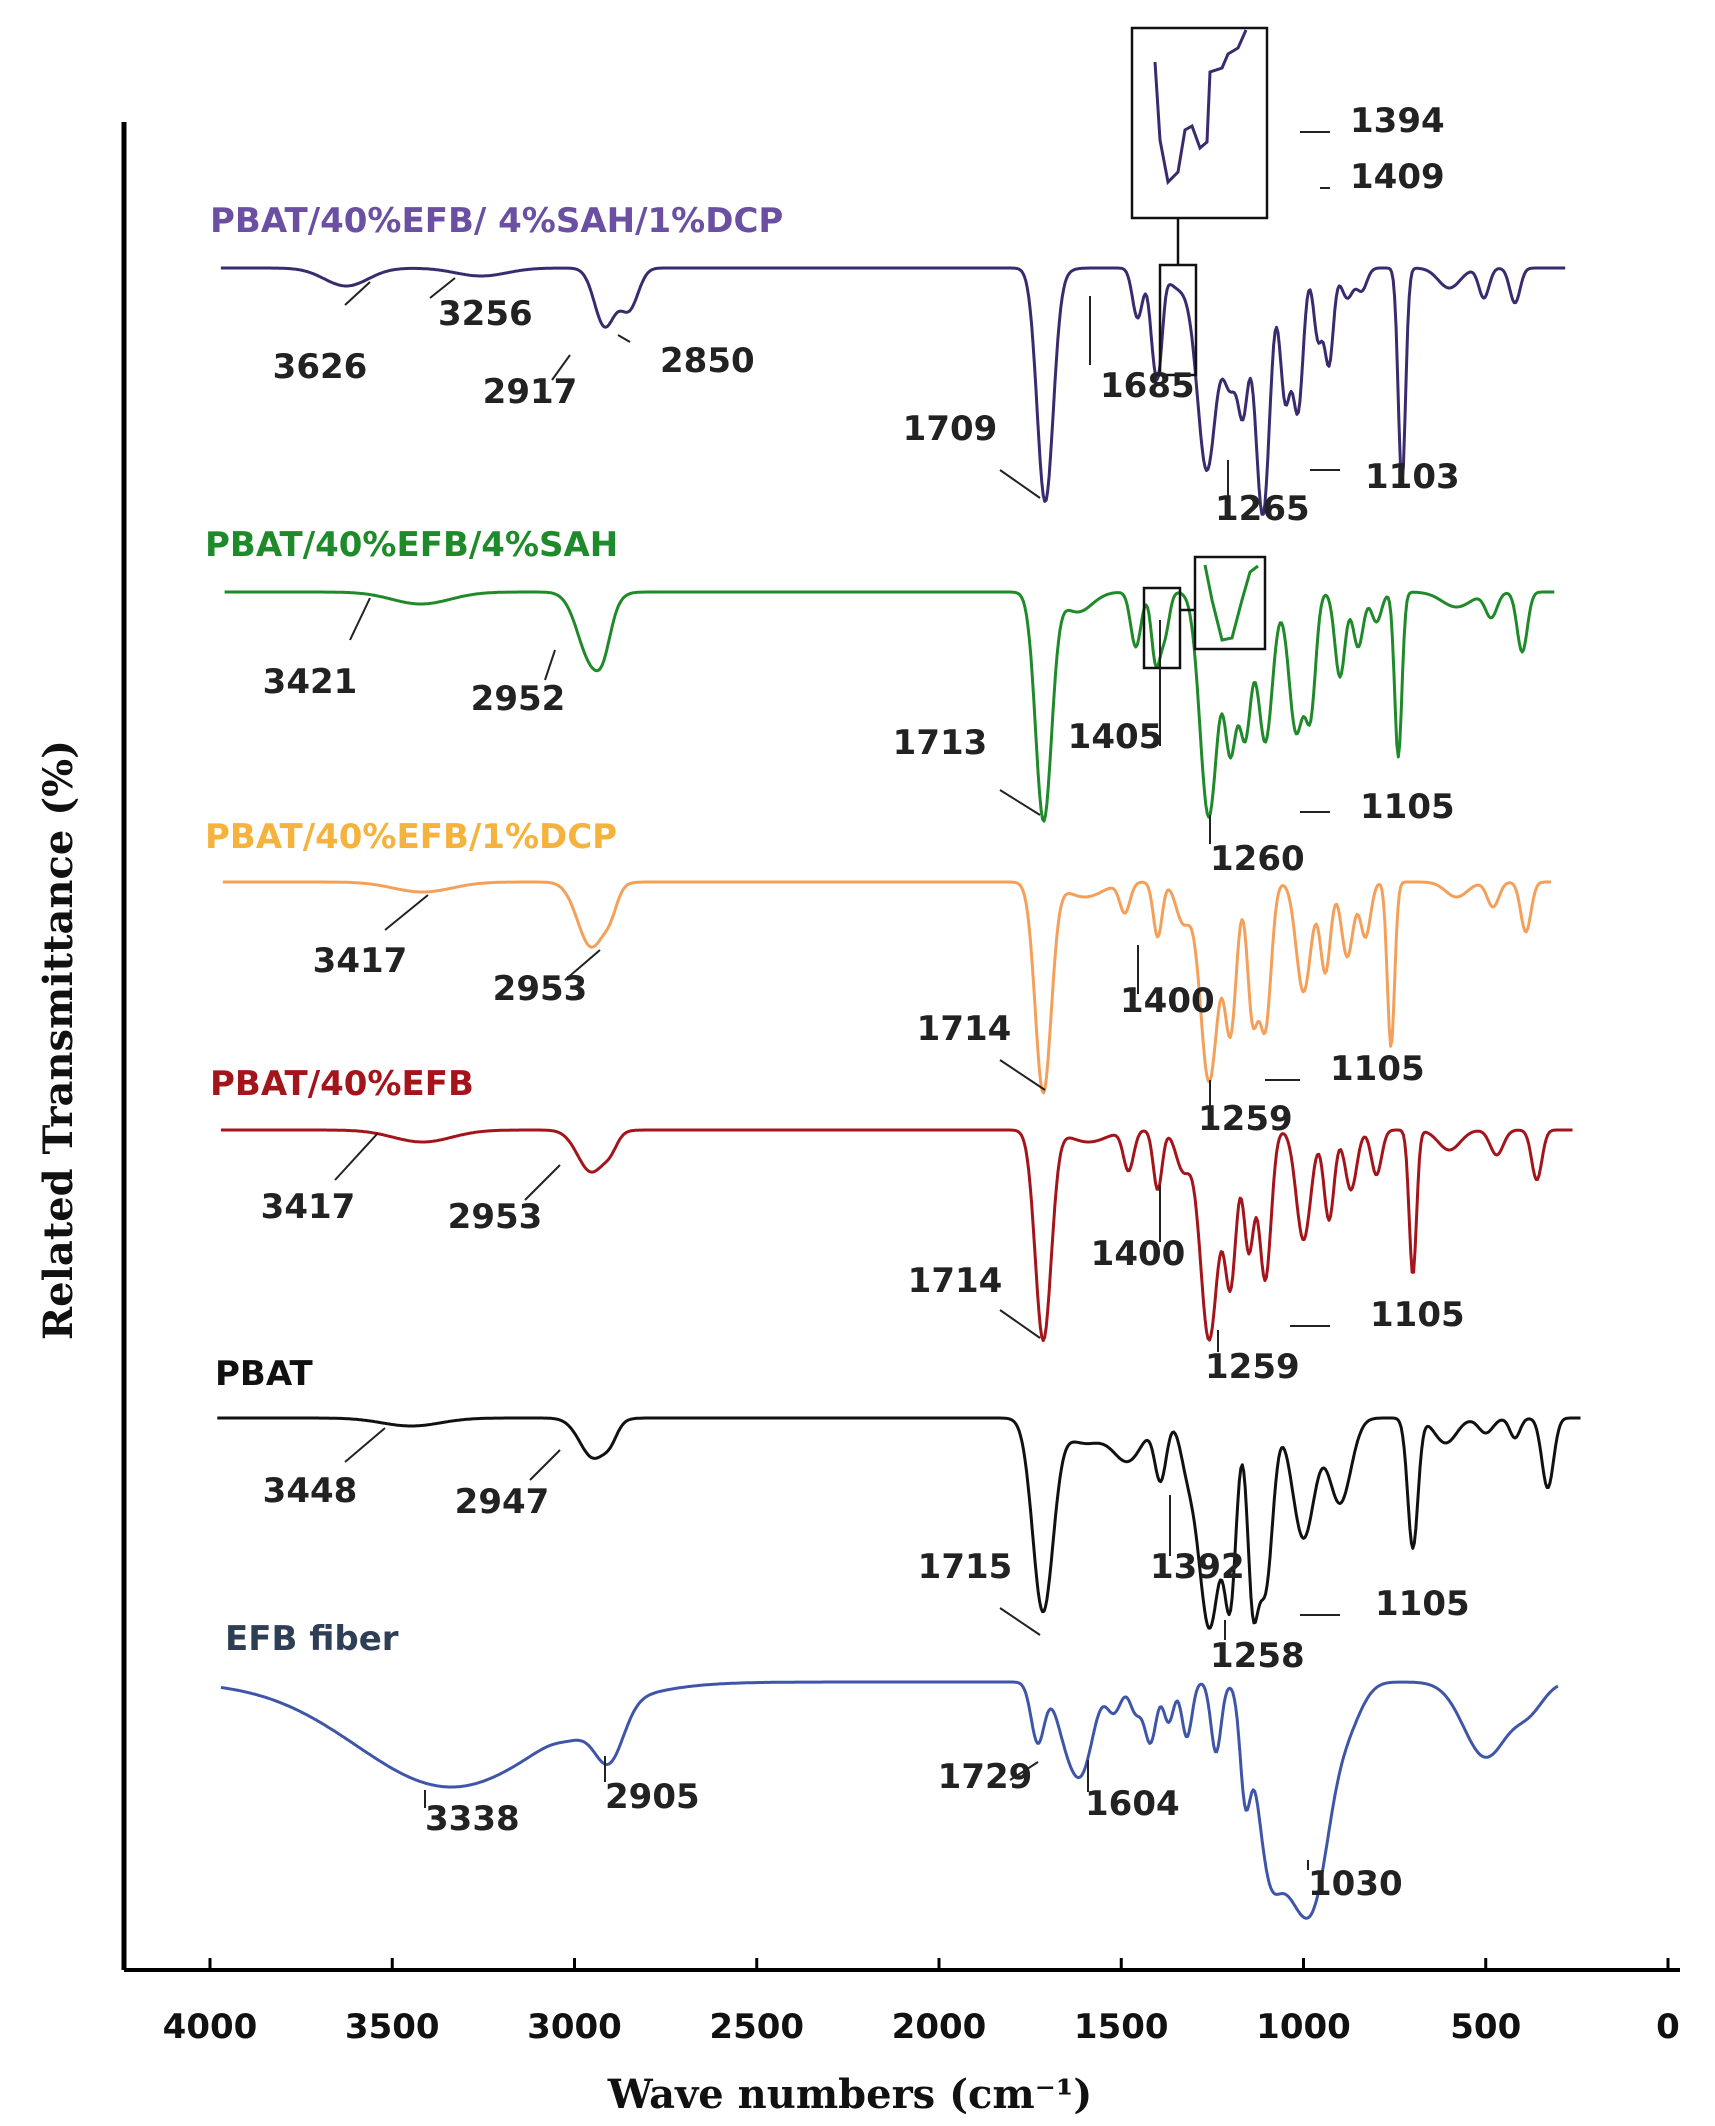 This screenshot has height=2126, width=1715. Describe the element at coordinates (411, 545) in the screenshot. I see `series-name-label: PBAT/40%EFB/4%SAH` at that location.